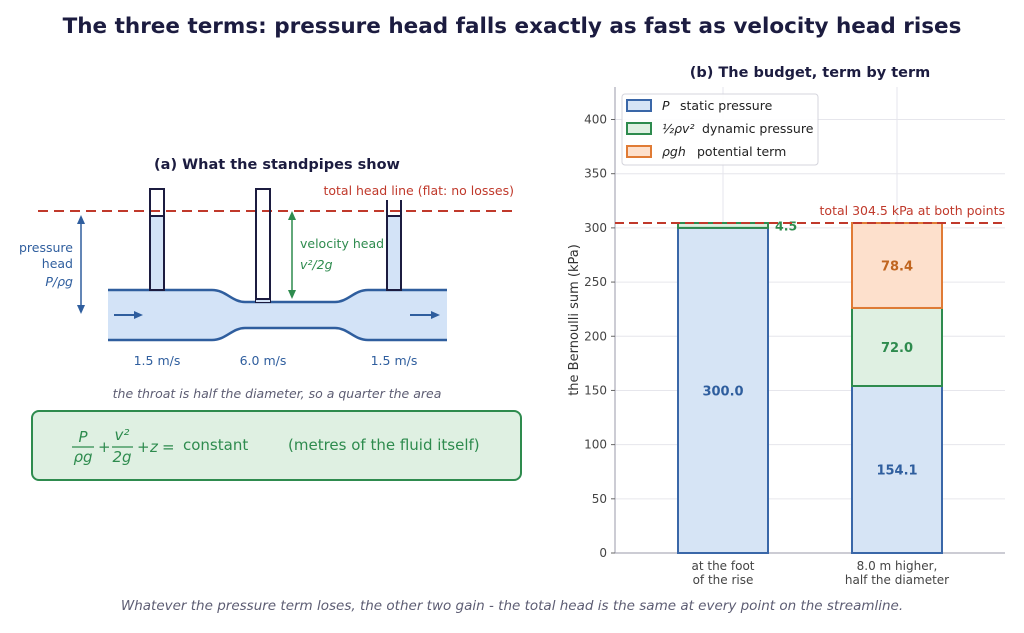  I want to click on chart-title: (b) The budget, term by term, so click(810, 73).